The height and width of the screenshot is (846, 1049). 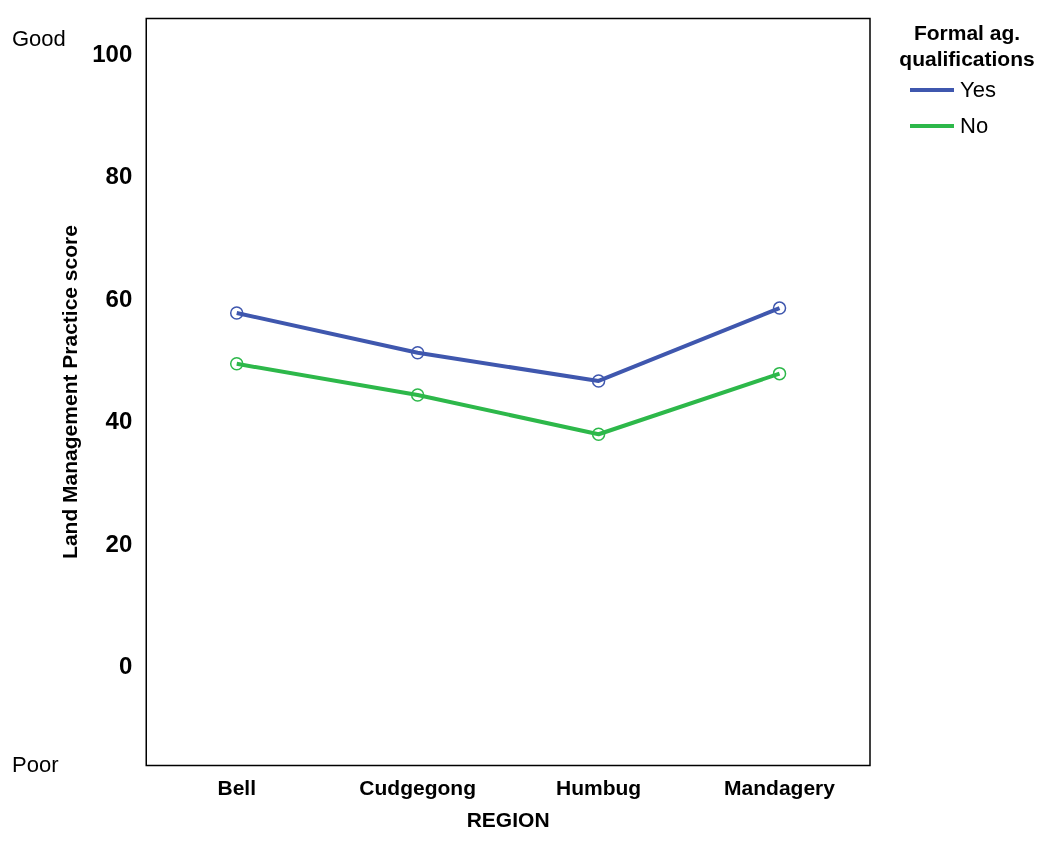 What do you see at coordinates (35, 764) in the screenshot?
I see `text: Poor` at bounding box center [35, 764].